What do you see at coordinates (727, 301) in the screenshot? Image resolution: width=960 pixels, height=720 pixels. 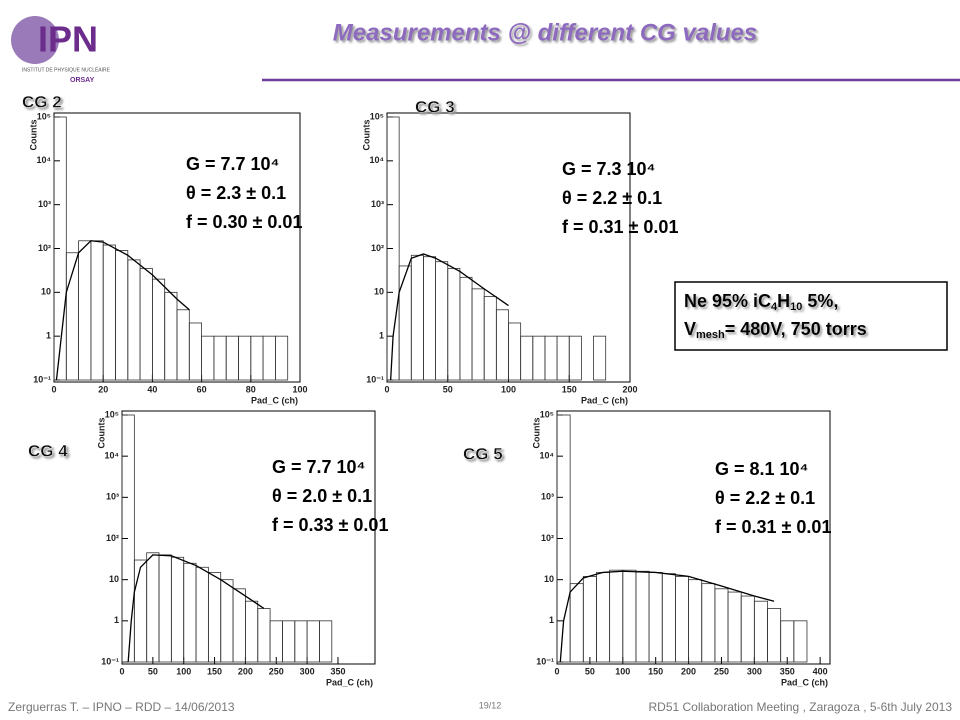 I see `t: Ne 95% iC` at bounding box center [727, 301].